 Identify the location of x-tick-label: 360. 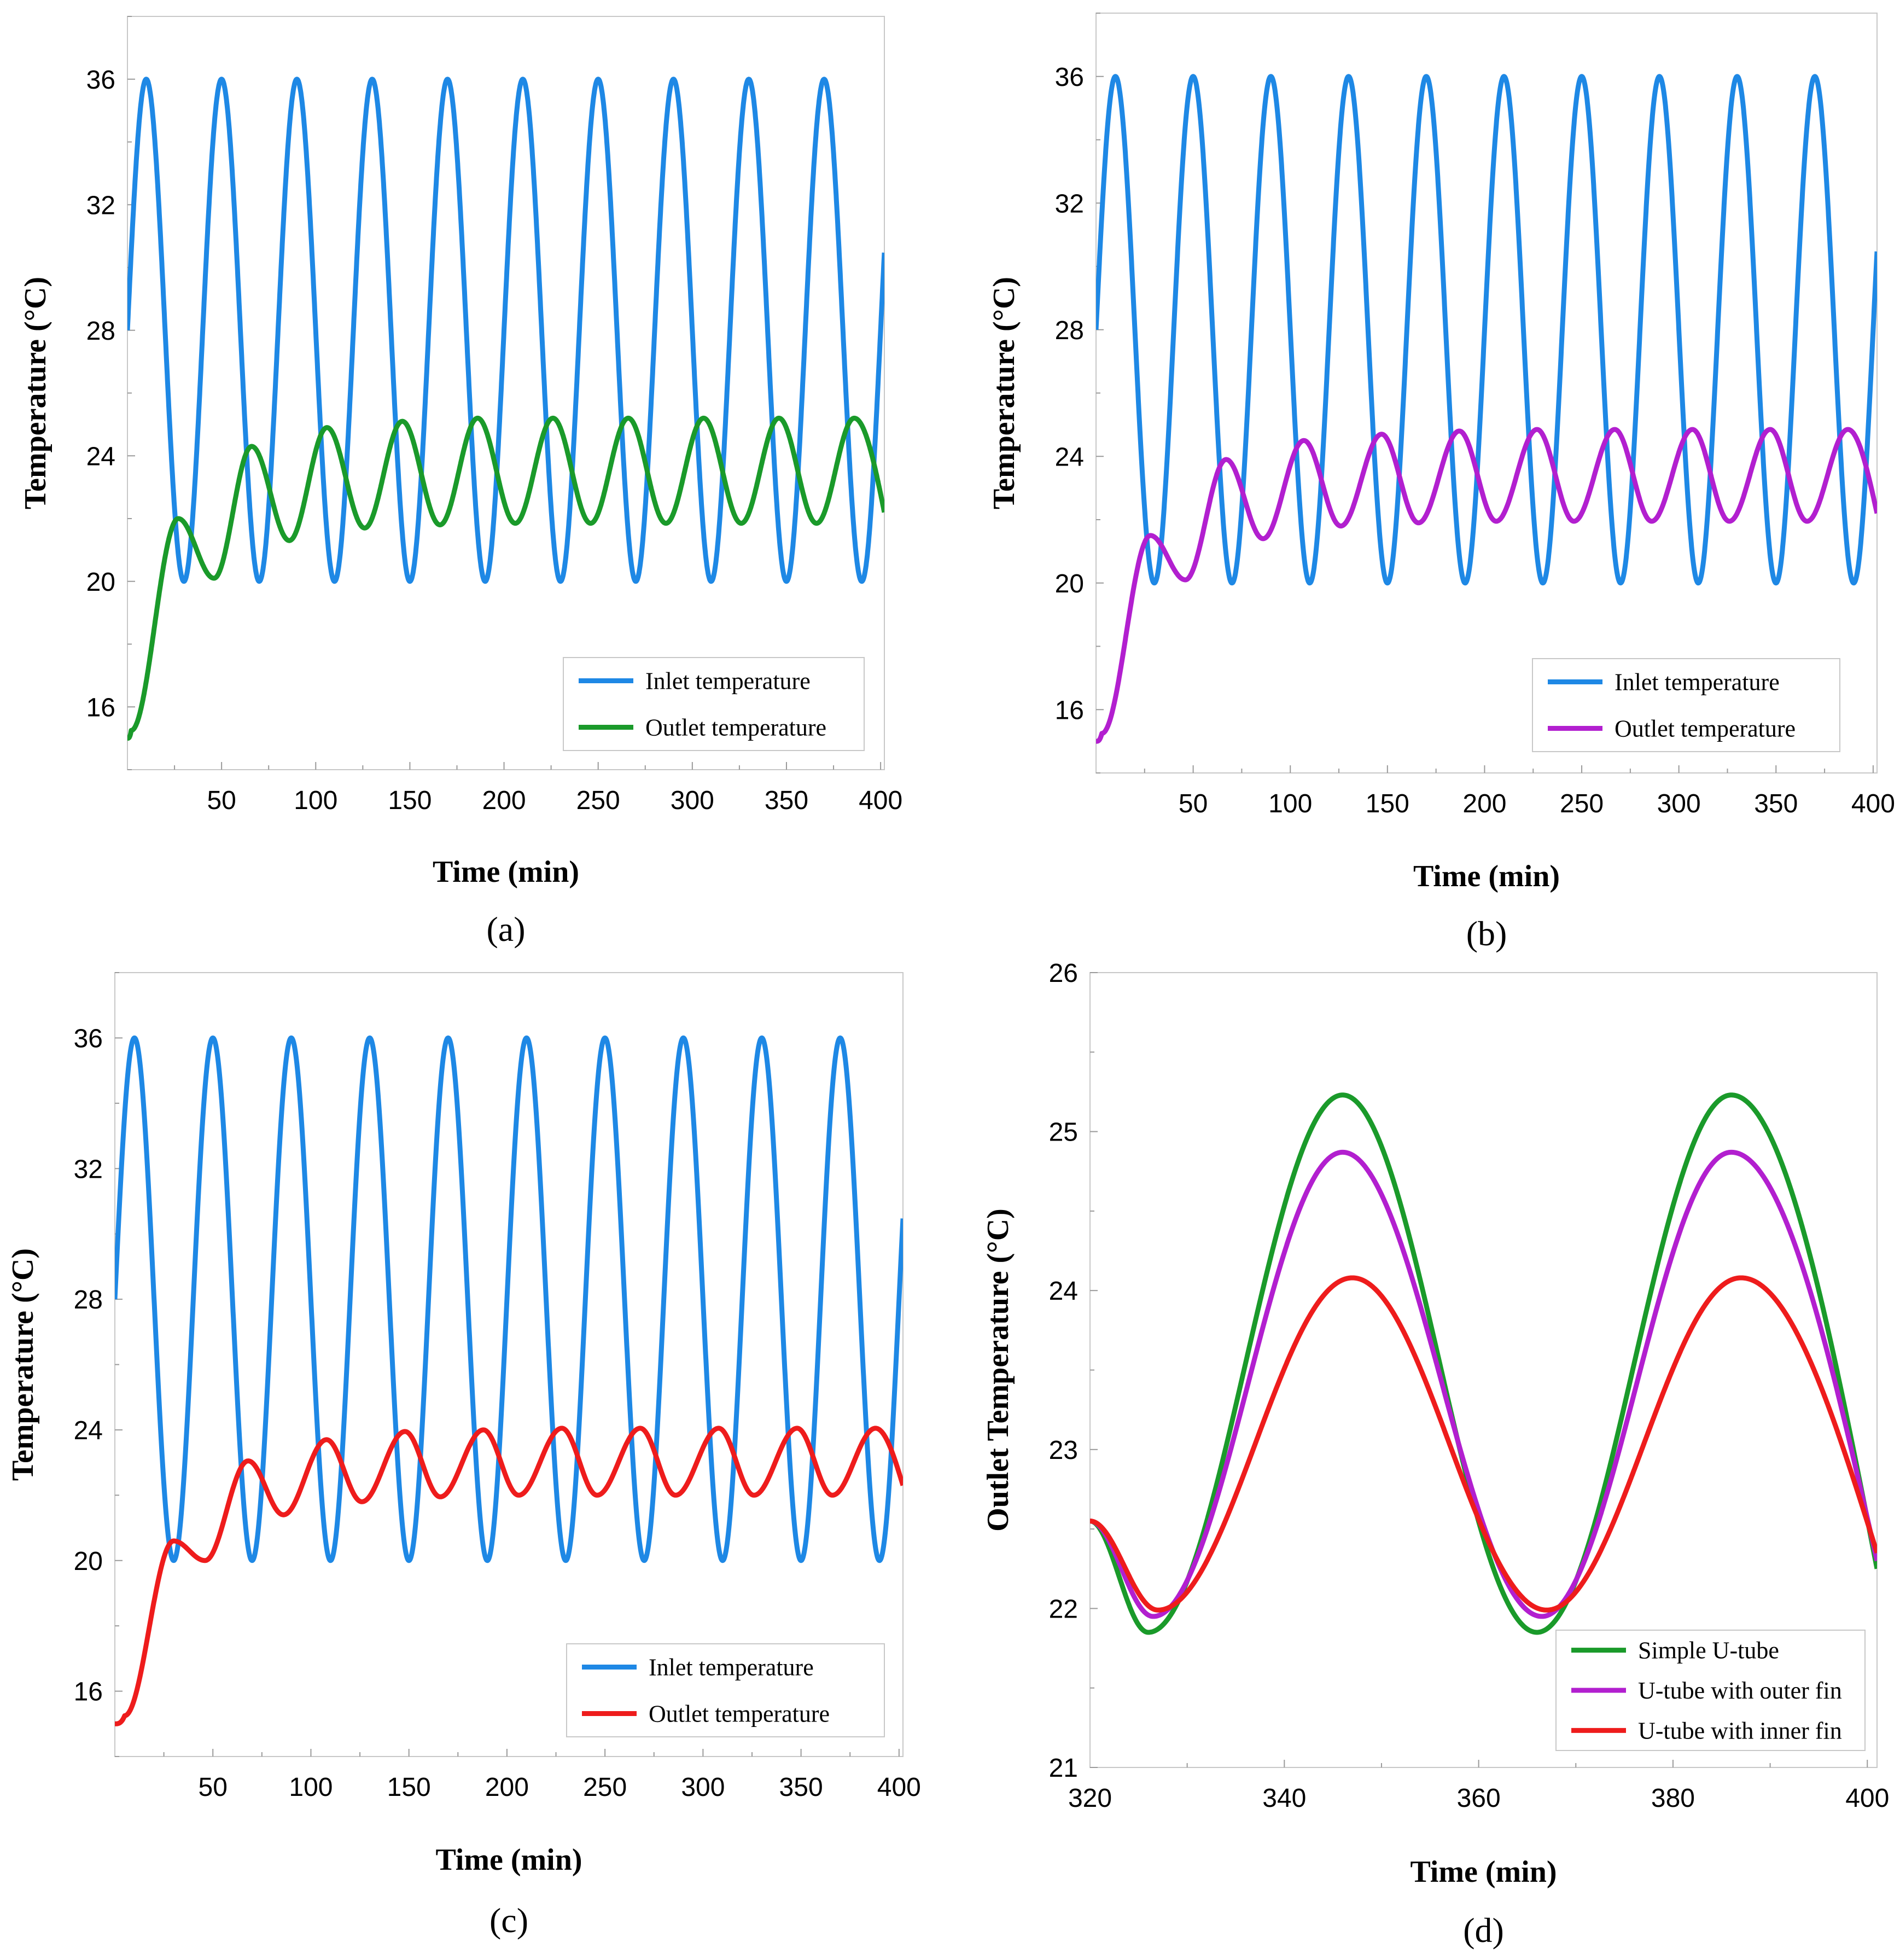
(1479, 1798).